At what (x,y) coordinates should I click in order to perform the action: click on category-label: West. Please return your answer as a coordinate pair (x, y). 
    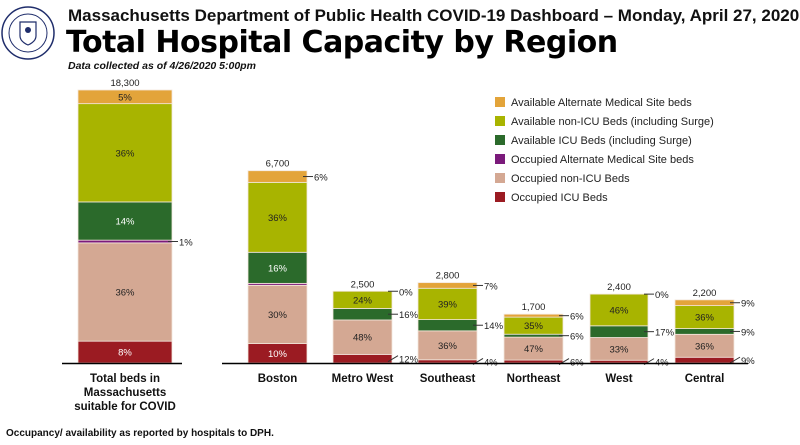
    Looking at the image, I should click on (618, 379).